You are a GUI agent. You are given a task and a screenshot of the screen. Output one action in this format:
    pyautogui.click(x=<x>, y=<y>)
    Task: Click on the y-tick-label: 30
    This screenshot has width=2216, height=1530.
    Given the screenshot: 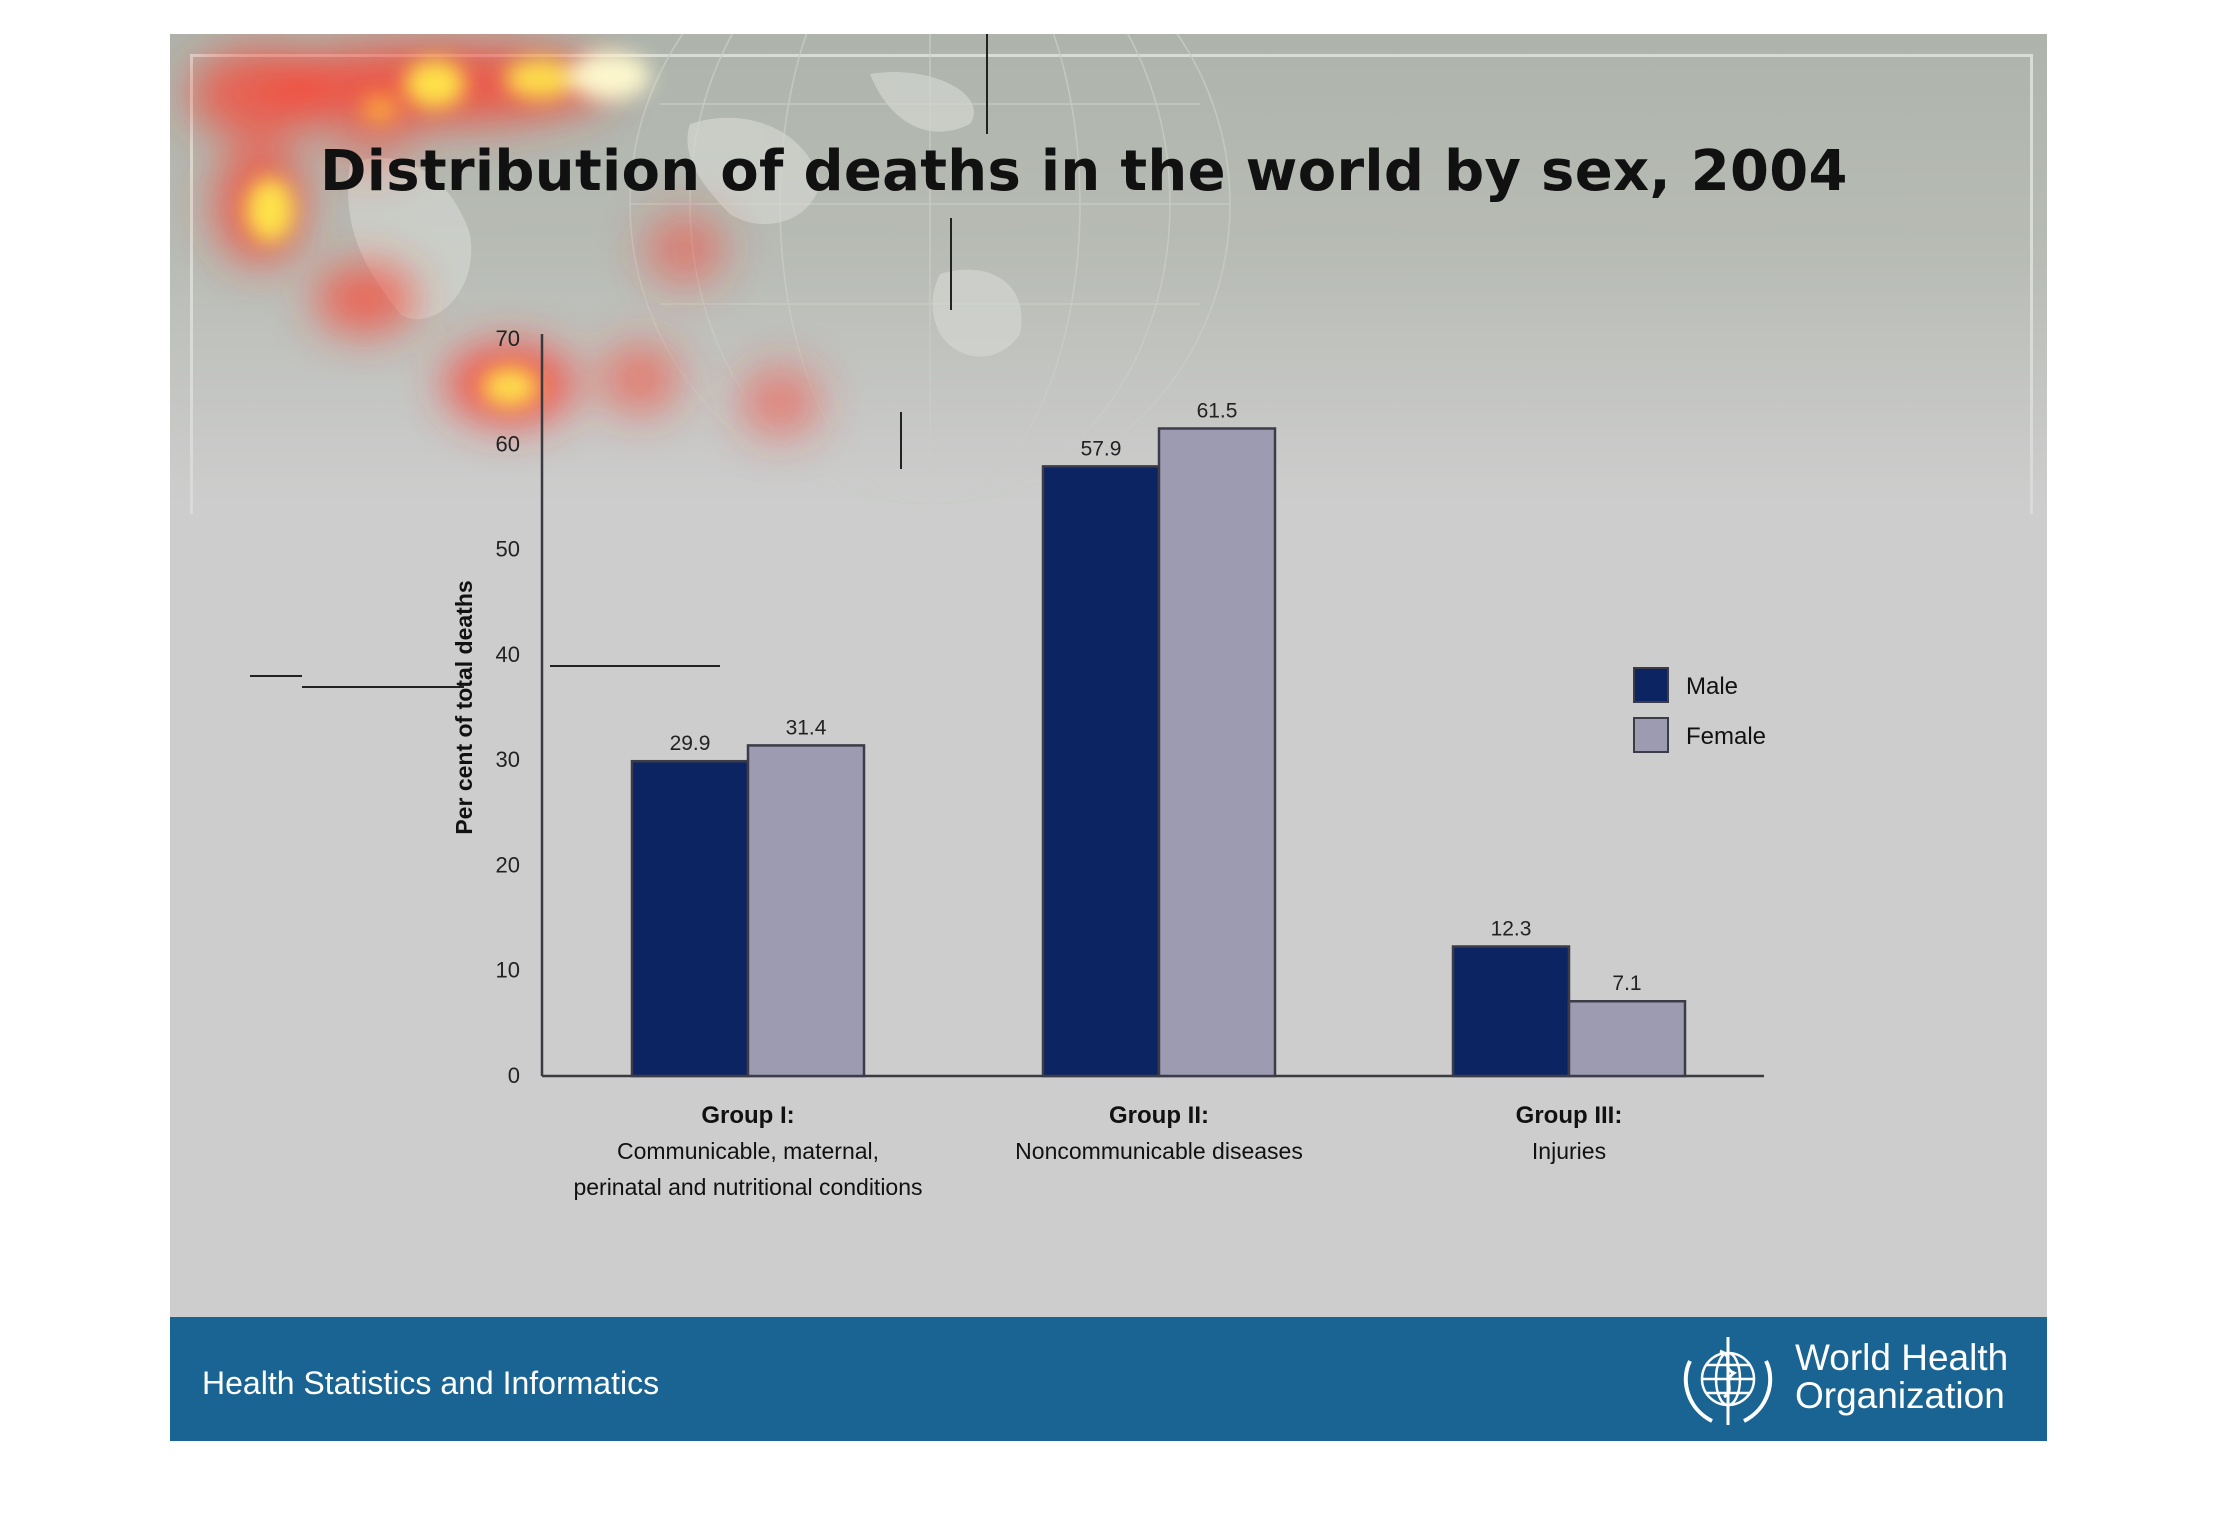 What is the action you would take?
    pyautogui.click(x=508, y=759)
    